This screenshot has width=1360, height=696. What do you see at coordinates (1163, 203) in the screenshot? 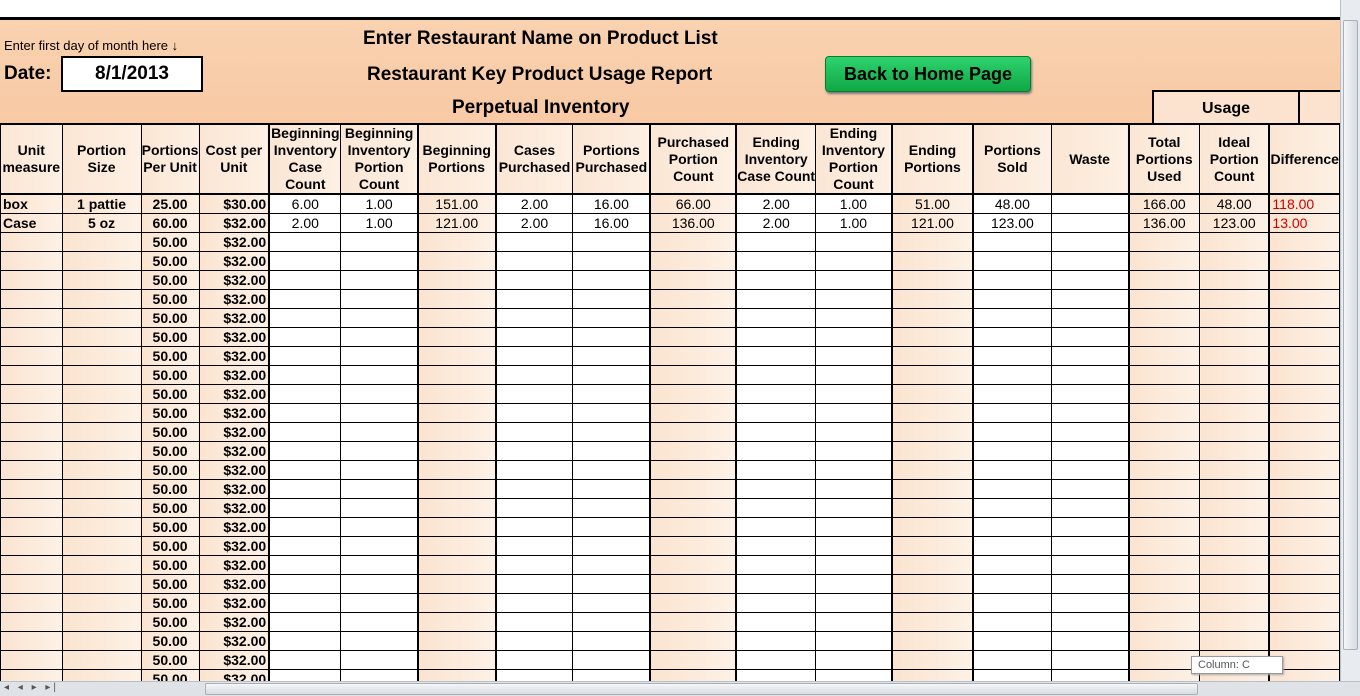
I see `table-cell: 166.00` at bounding box center [1163, 203].